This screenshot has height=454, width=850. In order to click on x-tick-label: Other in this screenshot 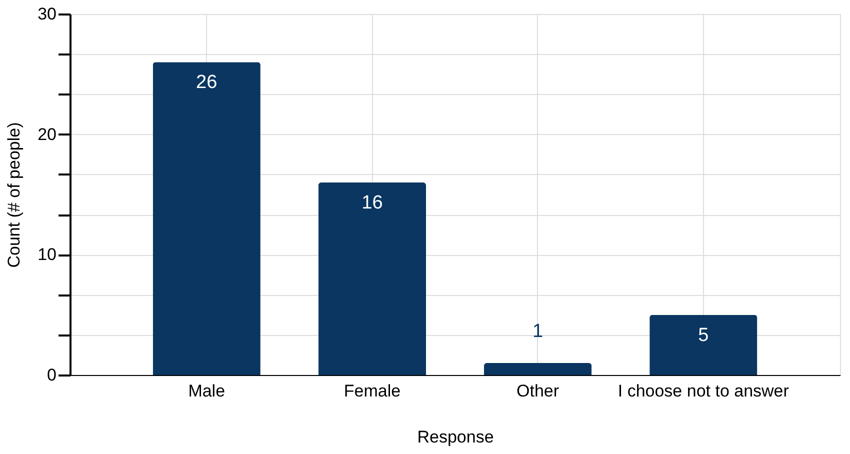, I will do `click(538, 391)`.